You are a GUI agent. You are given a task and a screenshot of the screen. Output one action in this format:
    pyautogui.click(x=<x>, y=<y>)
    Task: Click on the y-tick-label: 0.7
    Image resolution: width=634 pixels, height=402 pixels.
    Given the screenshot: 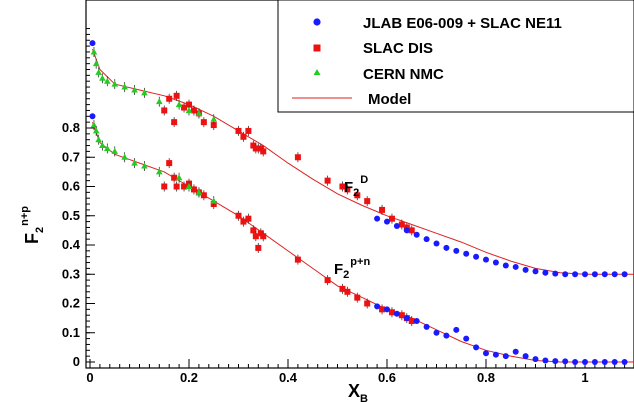 What is the action you would take?
    pyautogui.click(x=71, y=156)
    